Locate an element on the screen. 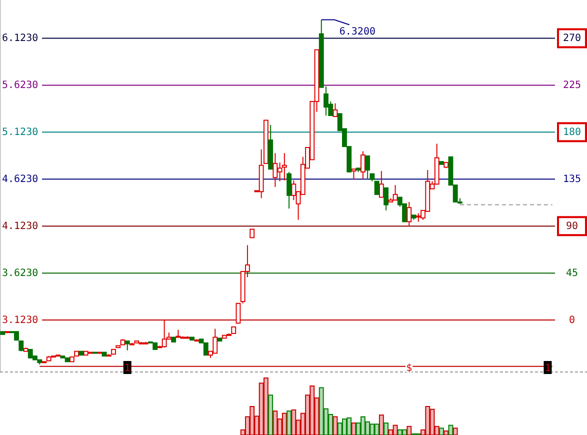 This screenshot has width=587, height=435. annotation: 6.3200 is located at coordinates (357, 32).